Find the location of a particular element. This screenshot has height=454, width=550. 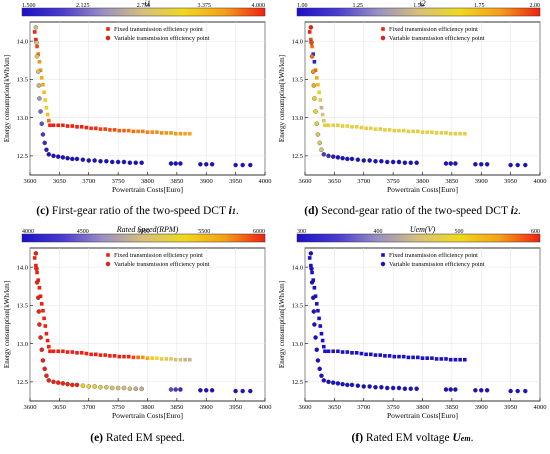

x-tick-label: 3850 is located at coordinates (176, 181).